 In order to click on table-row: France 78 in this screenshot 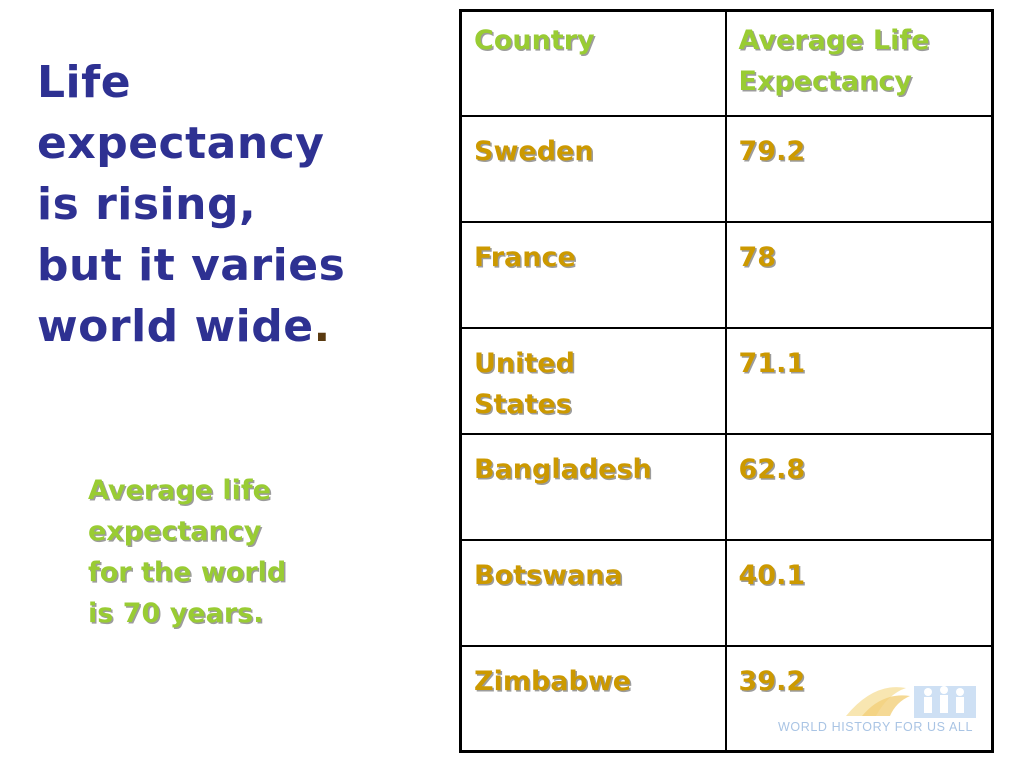, I will do `click(726, 274)`.